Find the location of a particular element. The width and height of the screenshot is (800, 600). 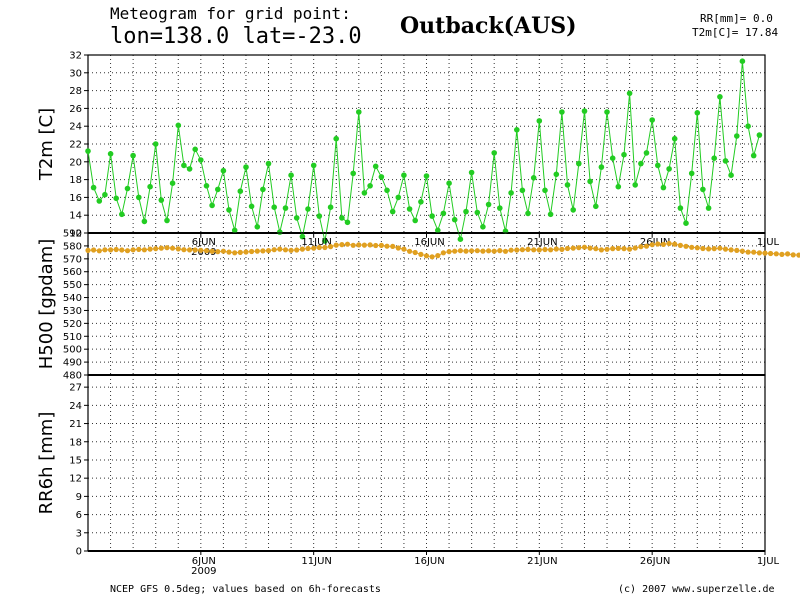

y-tick-label: 490 is located at coordinates (72, 363).